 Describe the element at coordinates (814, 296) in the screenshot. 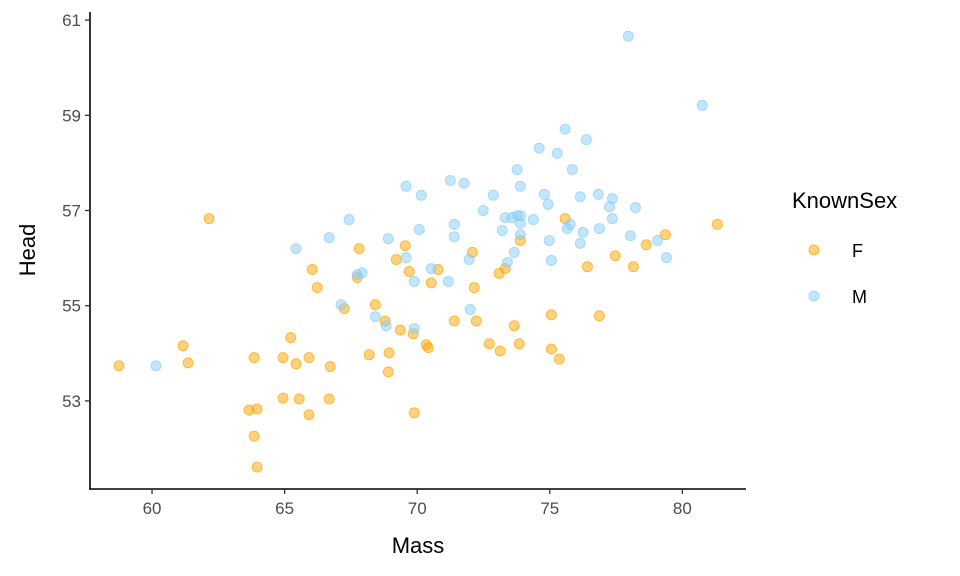

I see `legend-key-M` at that location.